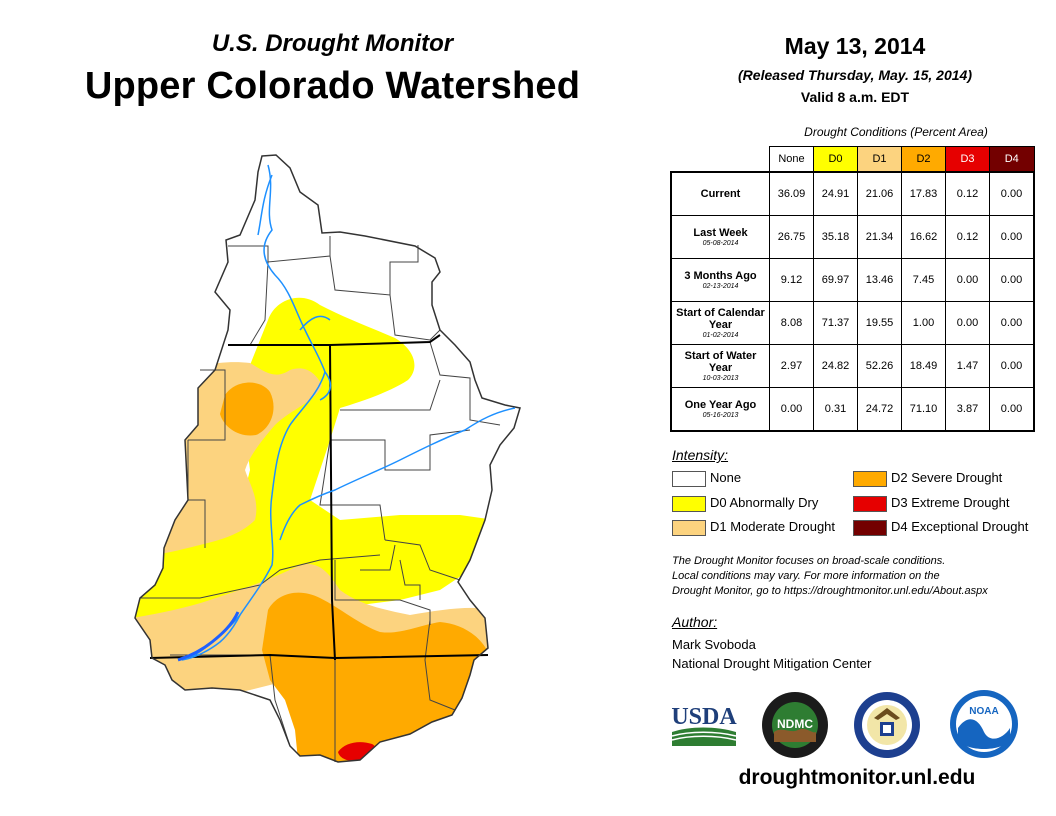 The width and height of the screenshot is (1056, 816). What do you see at coordinates (726, 477) in the screenshot?
I see `legend-label: None` at bounding box center [726, 477].